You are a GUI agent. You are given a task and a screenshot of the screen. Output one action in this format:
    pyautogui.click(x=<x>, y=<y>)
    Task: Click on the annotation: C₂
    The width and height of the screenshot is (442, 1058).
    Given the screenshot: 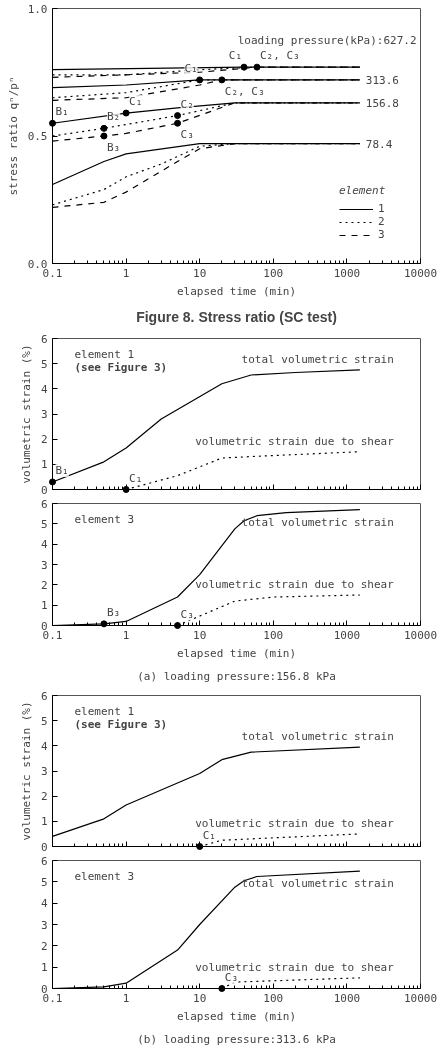 What is the action you would take?
    pyautogui.click(x=187, y=104)
    